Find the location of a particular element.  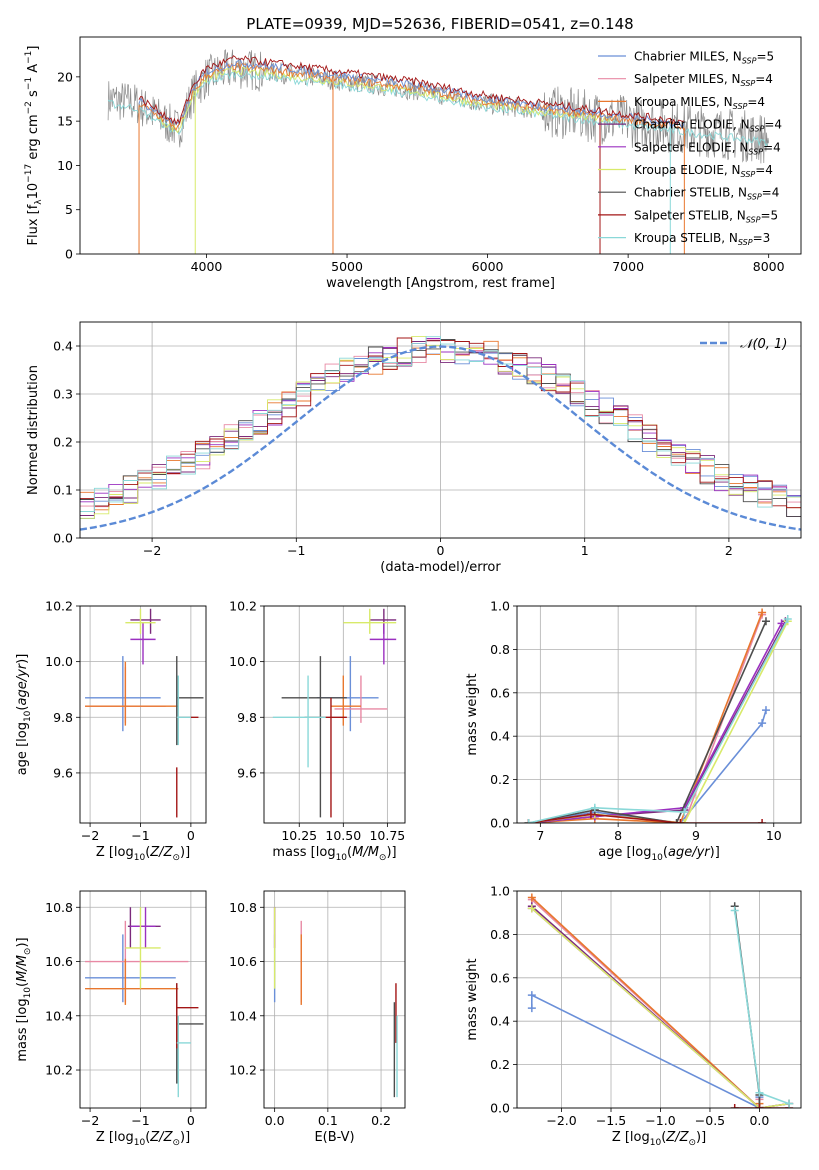

spectrum-plot-area is located at coordinates (438, 151).